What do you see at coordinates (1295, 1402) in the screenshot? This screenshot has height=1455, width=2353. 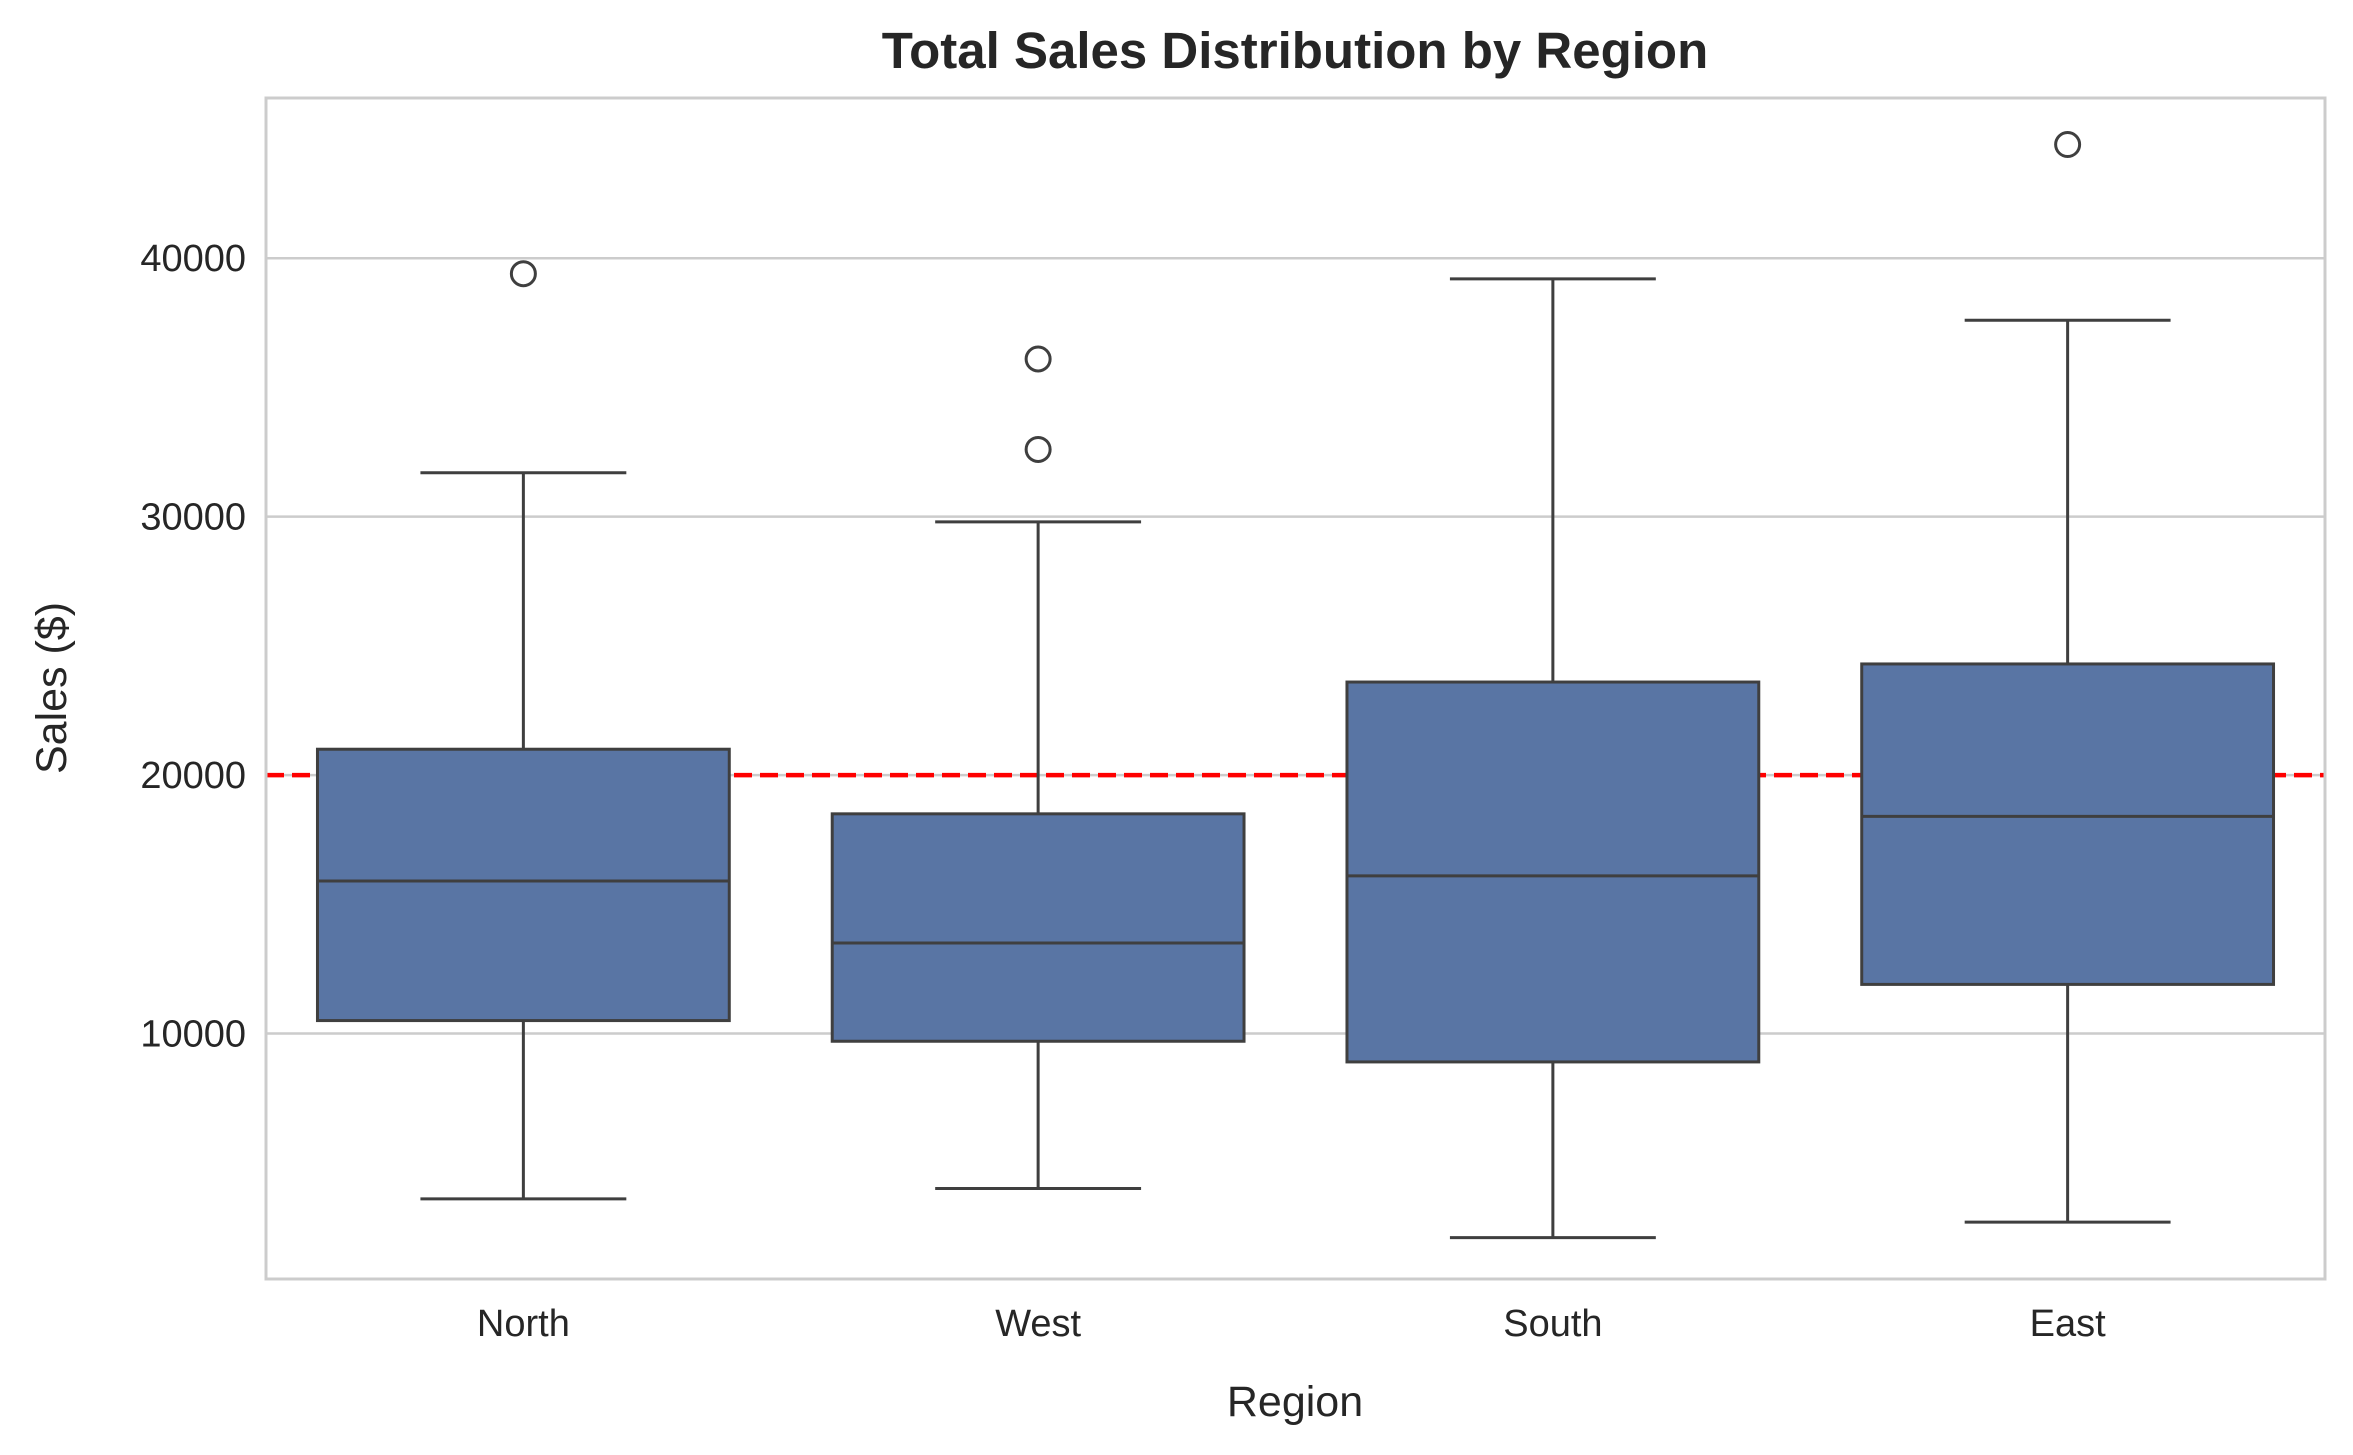 I see `x-axis-label: Region` at bounding box center [1295, 1402].